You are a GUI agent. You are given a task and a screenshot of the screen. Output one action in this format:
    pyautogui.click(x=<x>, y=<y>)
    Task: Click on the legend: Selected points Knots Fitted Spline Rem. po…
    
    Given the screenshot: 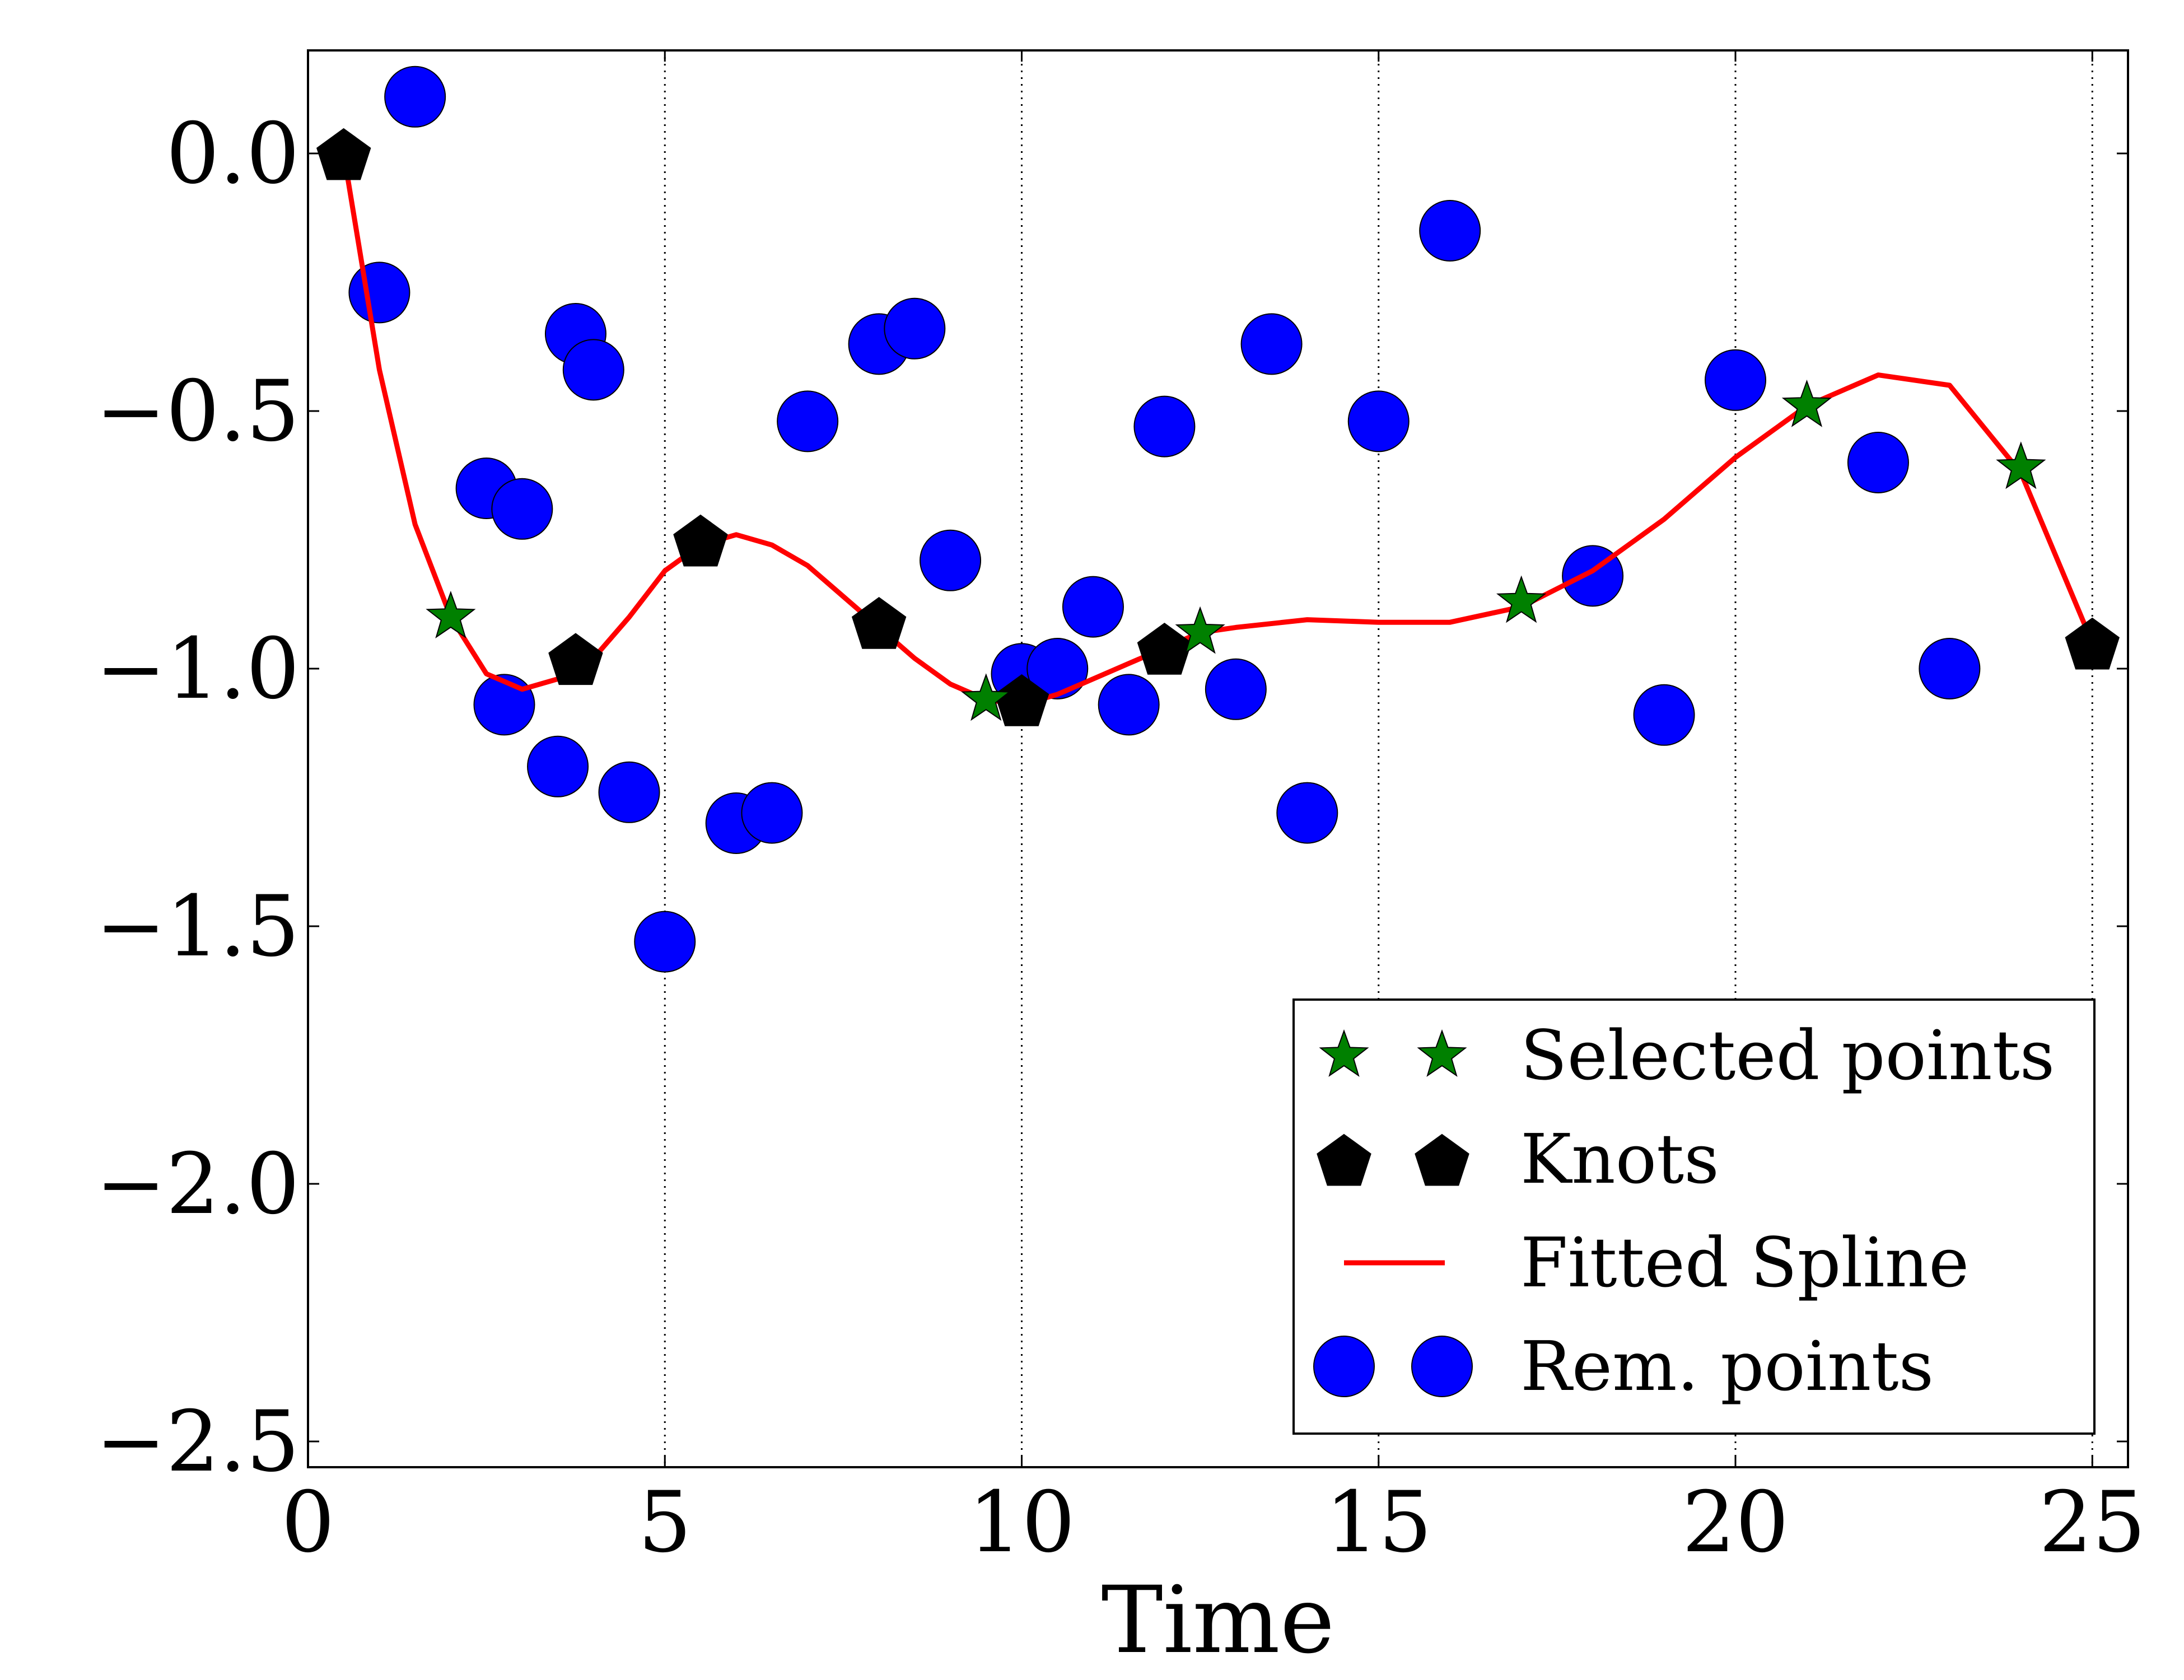 What is the action you would take?
    pyautogui.click(x=1694, y=1217)
    